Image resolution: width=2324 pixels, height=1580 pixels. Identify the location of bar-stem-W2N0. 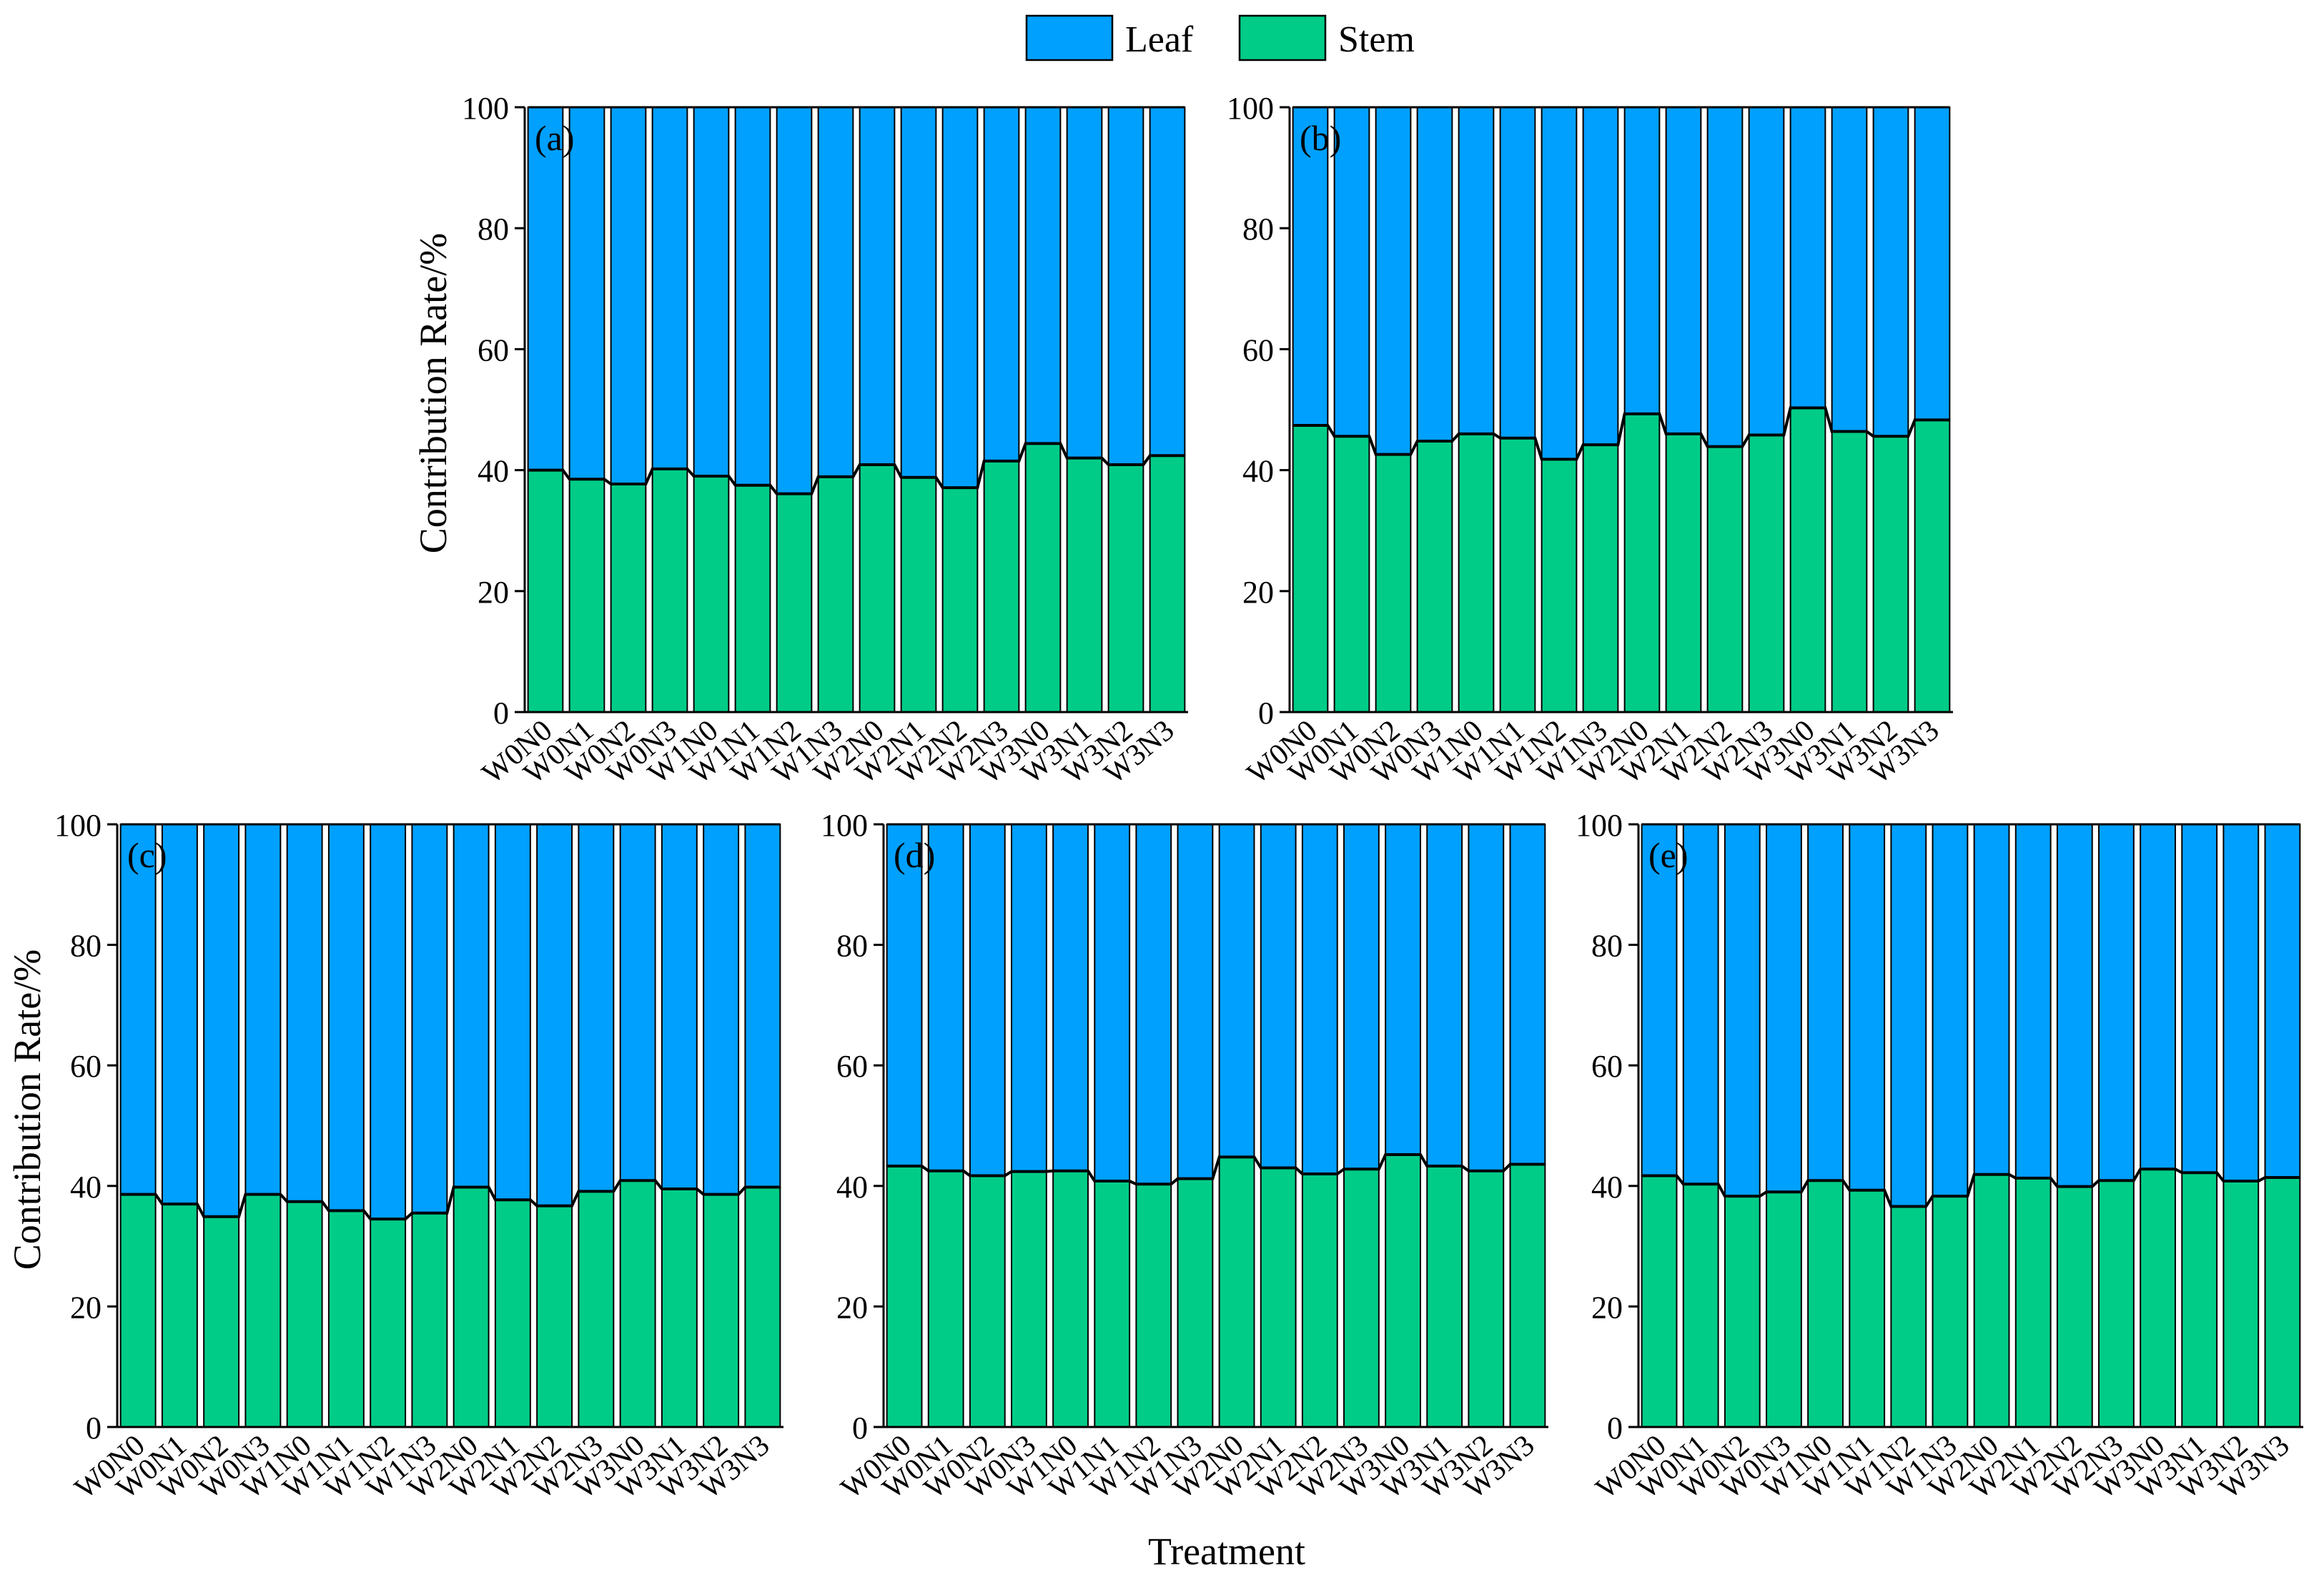
(1236, 1292).